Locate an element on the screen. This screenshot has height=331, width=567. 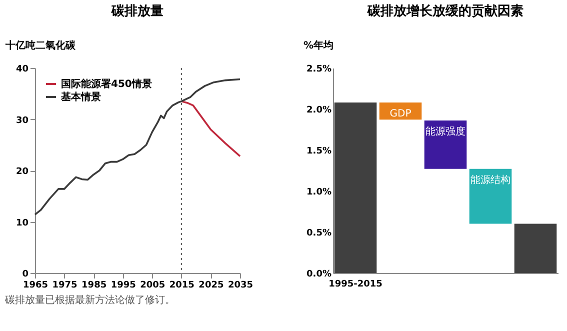
x-tick-label: 1995-2015 is located at coordinates (355, 285).